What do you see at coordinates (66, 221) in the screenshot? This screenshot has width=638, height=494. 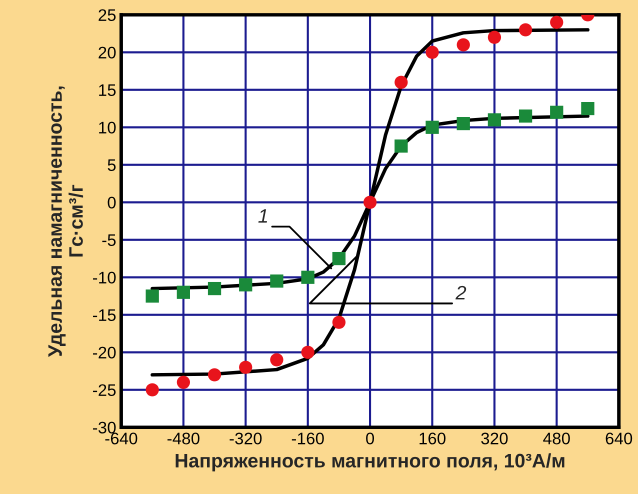 I see `y-axis-title: Удельная намагниченность, Гс·см³/г` at bounding box center [66, 221].